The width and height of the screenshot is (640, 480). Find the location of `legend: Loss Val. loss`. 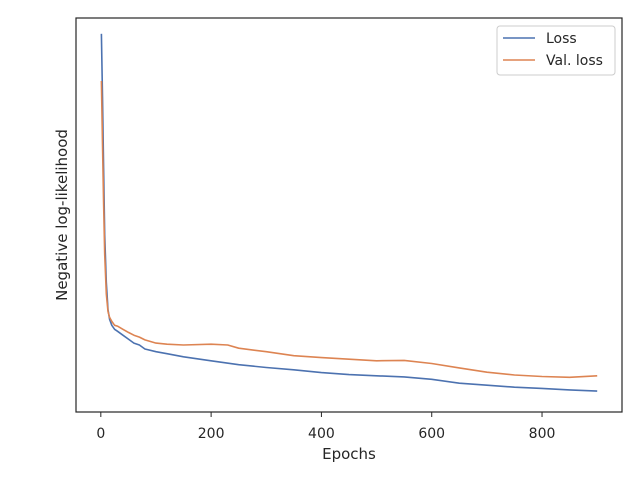

legend: Loss Val. loss is located at coordinates (556, 50).